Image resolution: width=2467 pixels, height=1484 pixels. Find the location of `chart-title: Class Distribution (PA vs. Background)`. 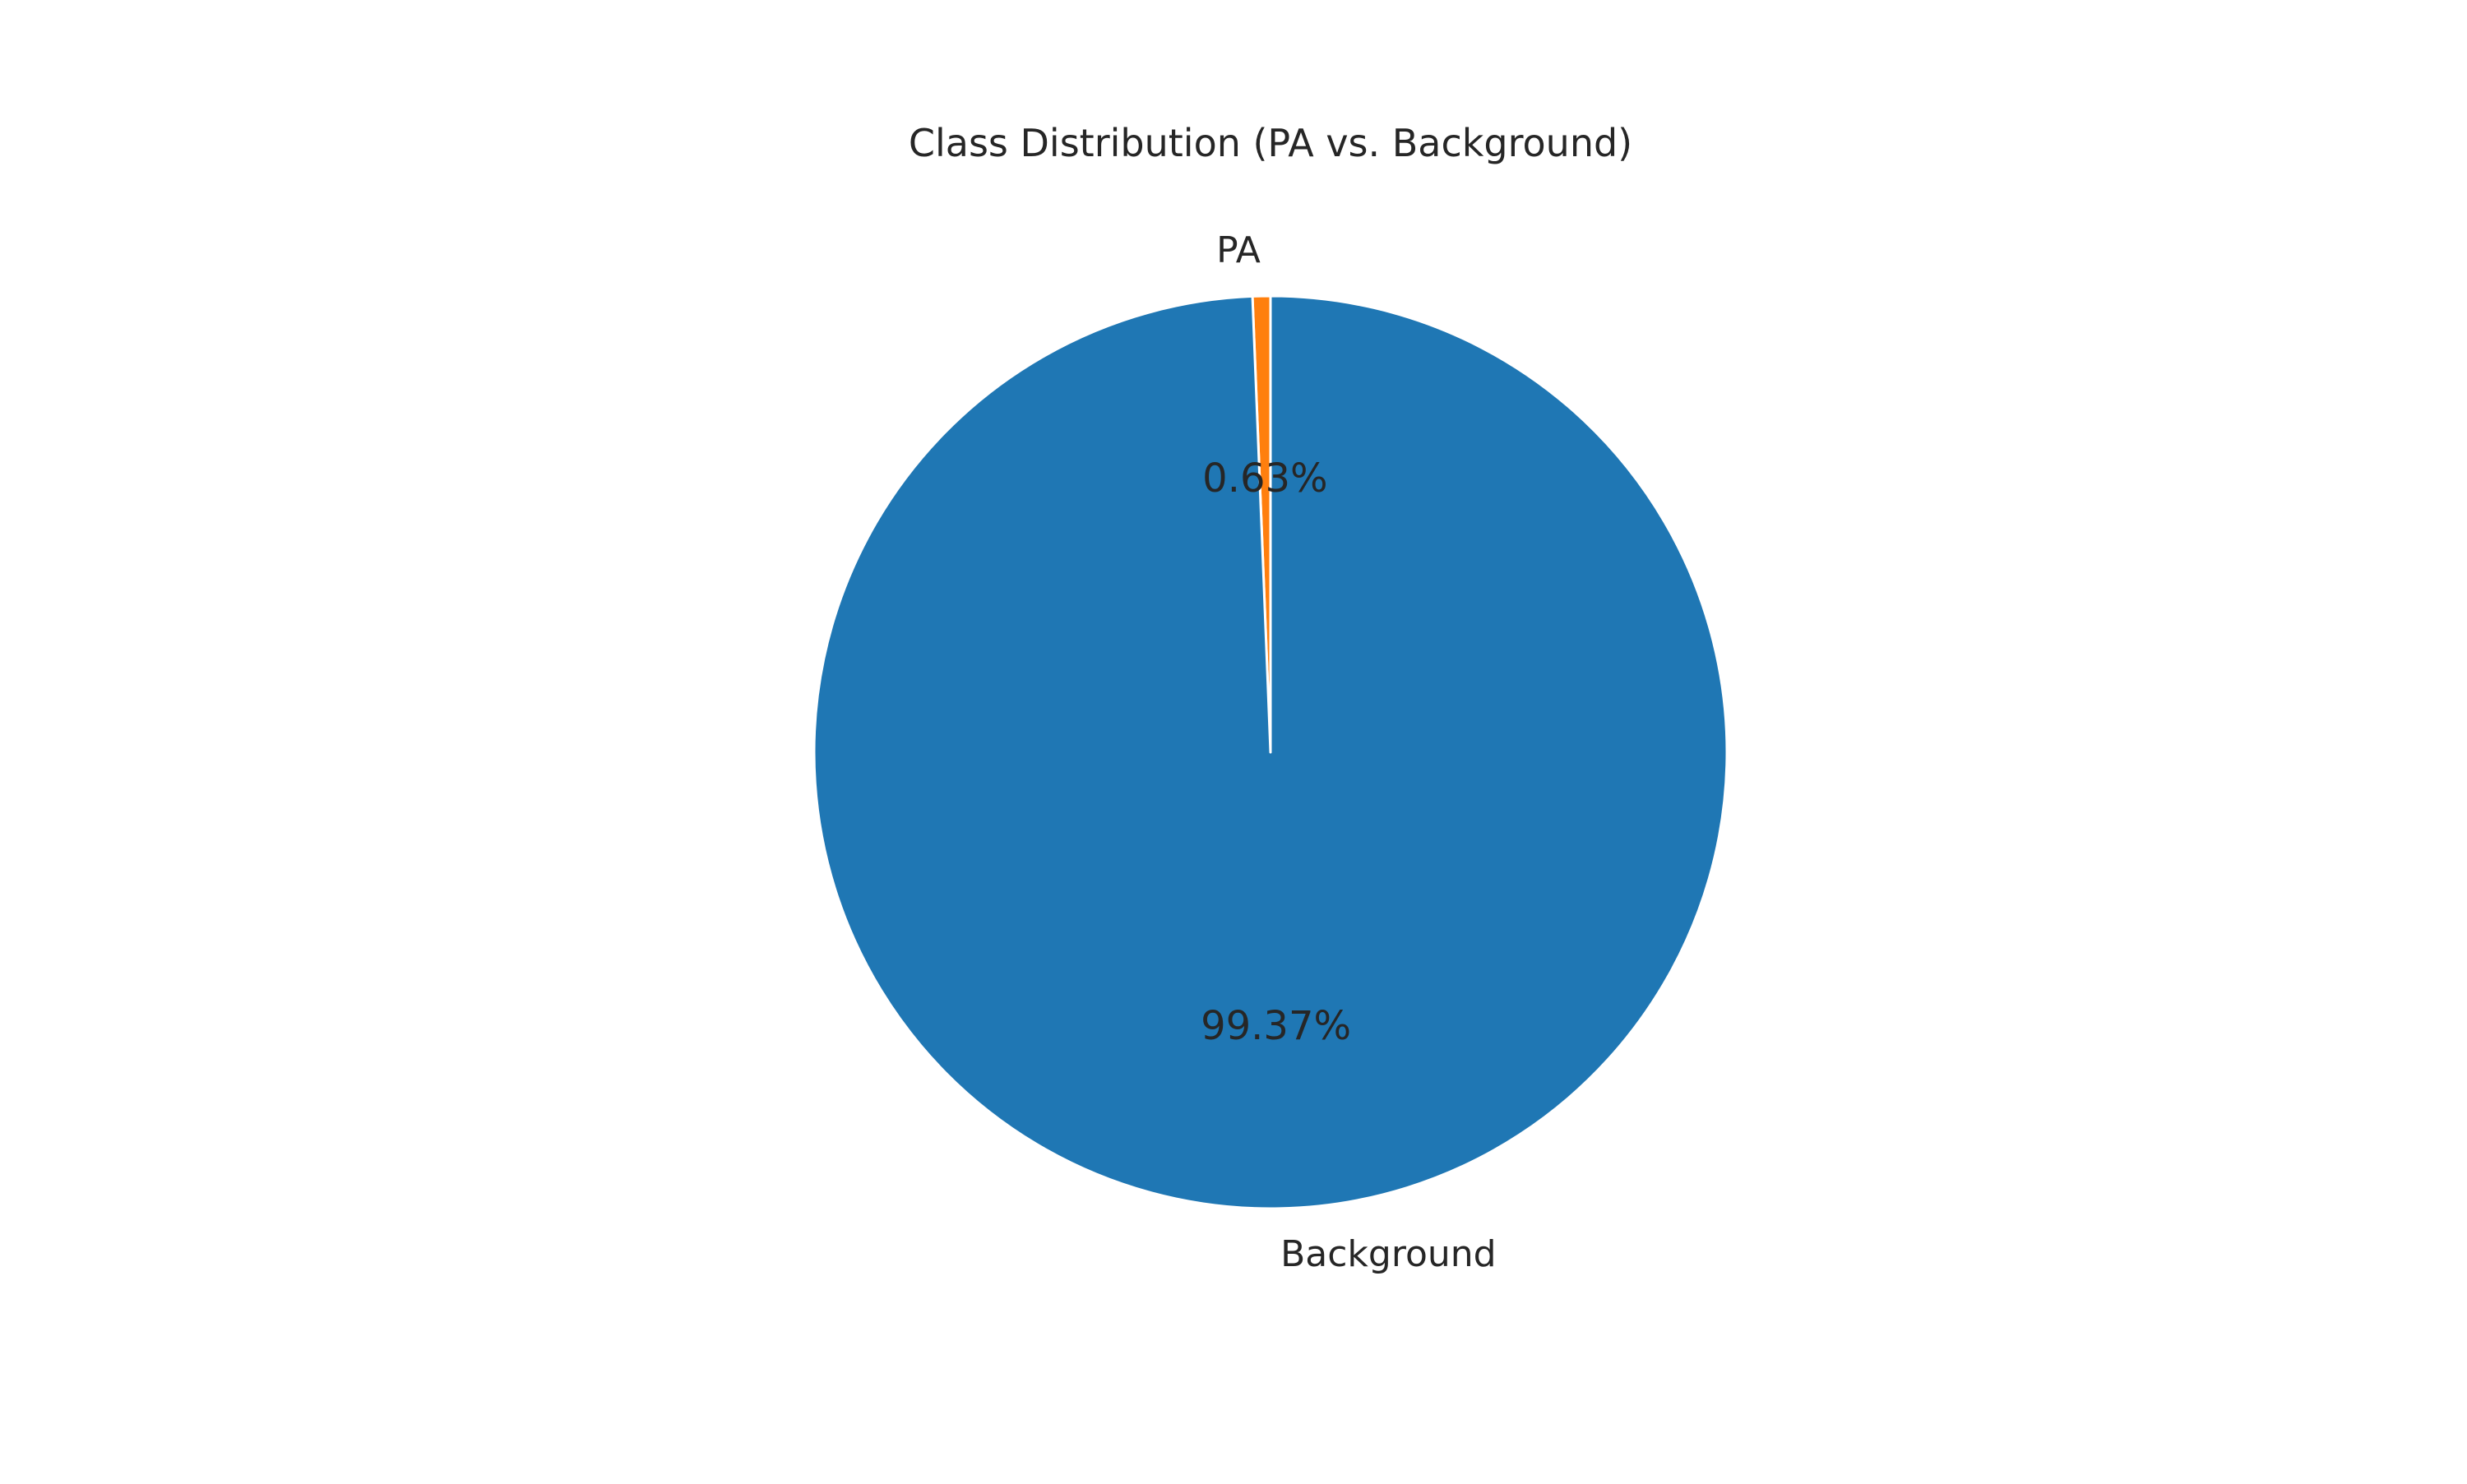

chart-title: Class Distribution (PA vs. Background) is located at coordinates (1270, 143).